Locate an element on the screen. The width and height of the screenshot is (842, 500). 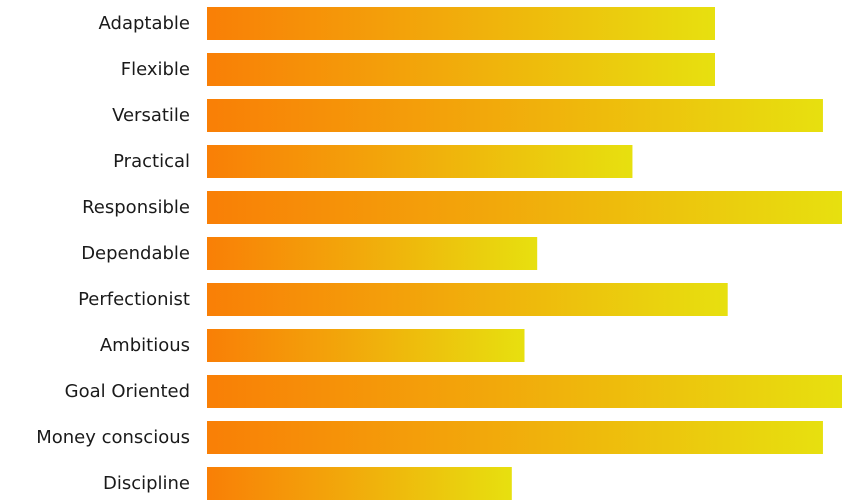
bar-adaptable is located at coordinates (461, 23).